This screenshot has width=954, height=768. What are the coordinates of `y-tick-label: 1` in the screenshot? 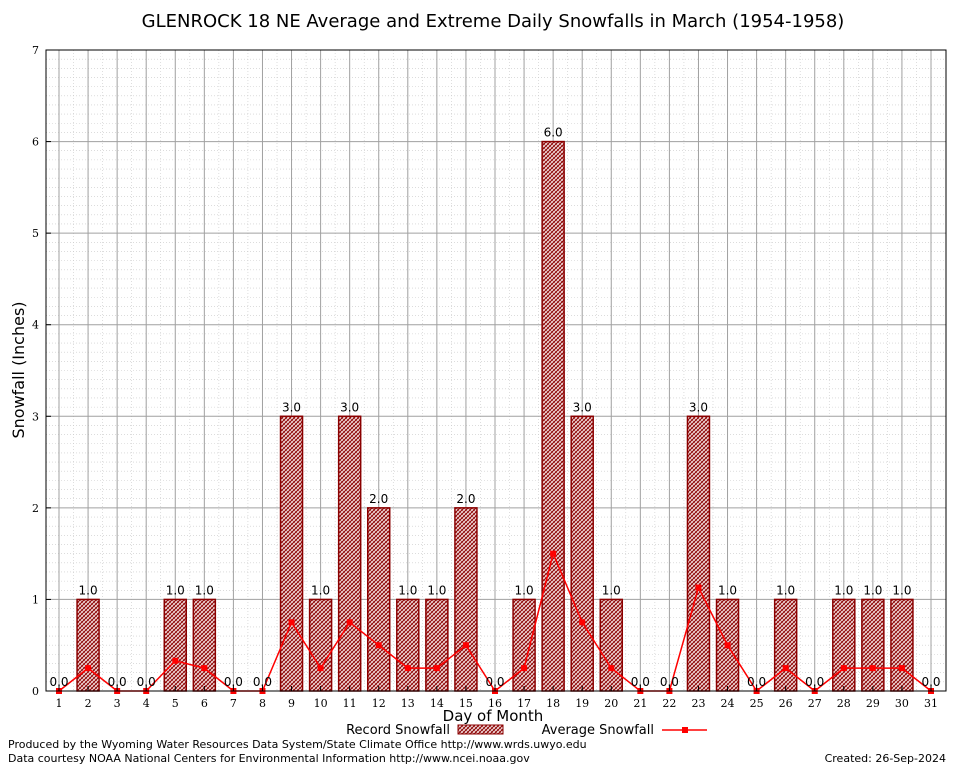 It's located at (35, 599).